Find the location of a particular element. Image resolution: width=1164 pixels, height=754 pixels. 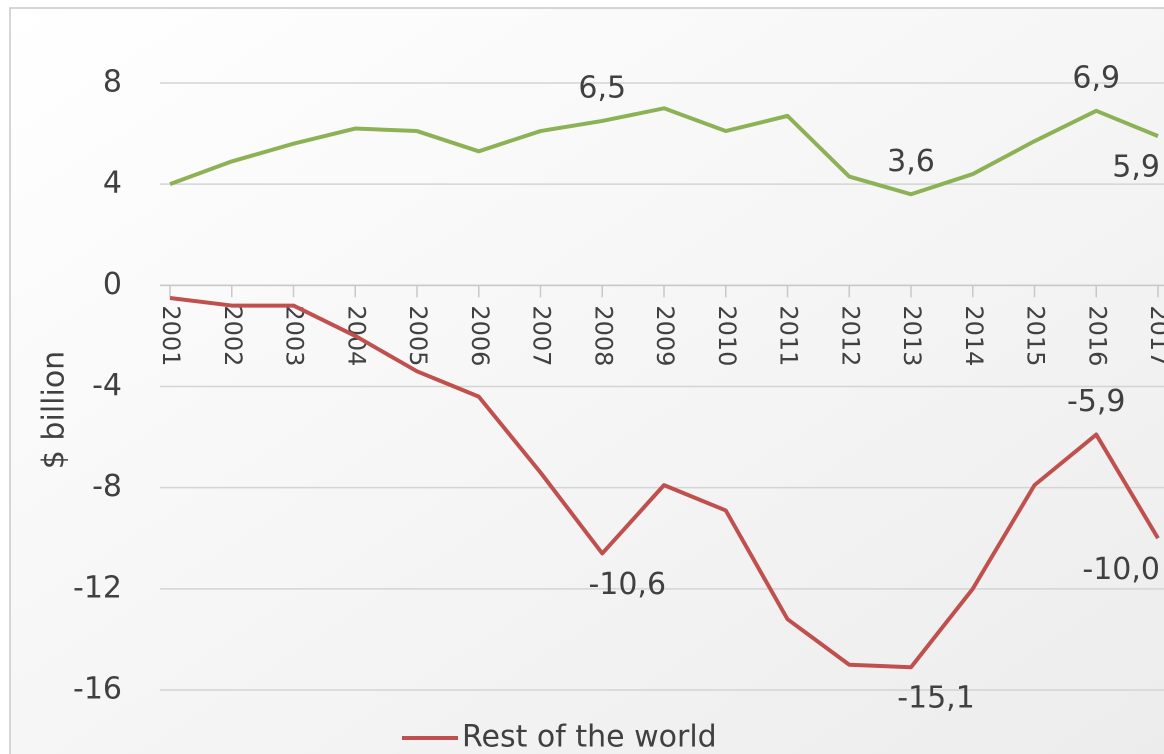

x-tick-label: 2001 is located at coordinates (171, 335).